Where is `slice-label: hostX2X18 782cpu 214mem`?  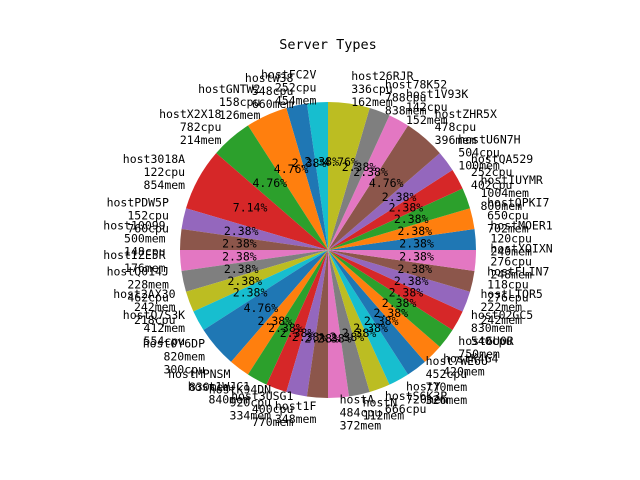 slice-label: hostX2X18 782cpu 214mem is located at coordinates (190, 127).